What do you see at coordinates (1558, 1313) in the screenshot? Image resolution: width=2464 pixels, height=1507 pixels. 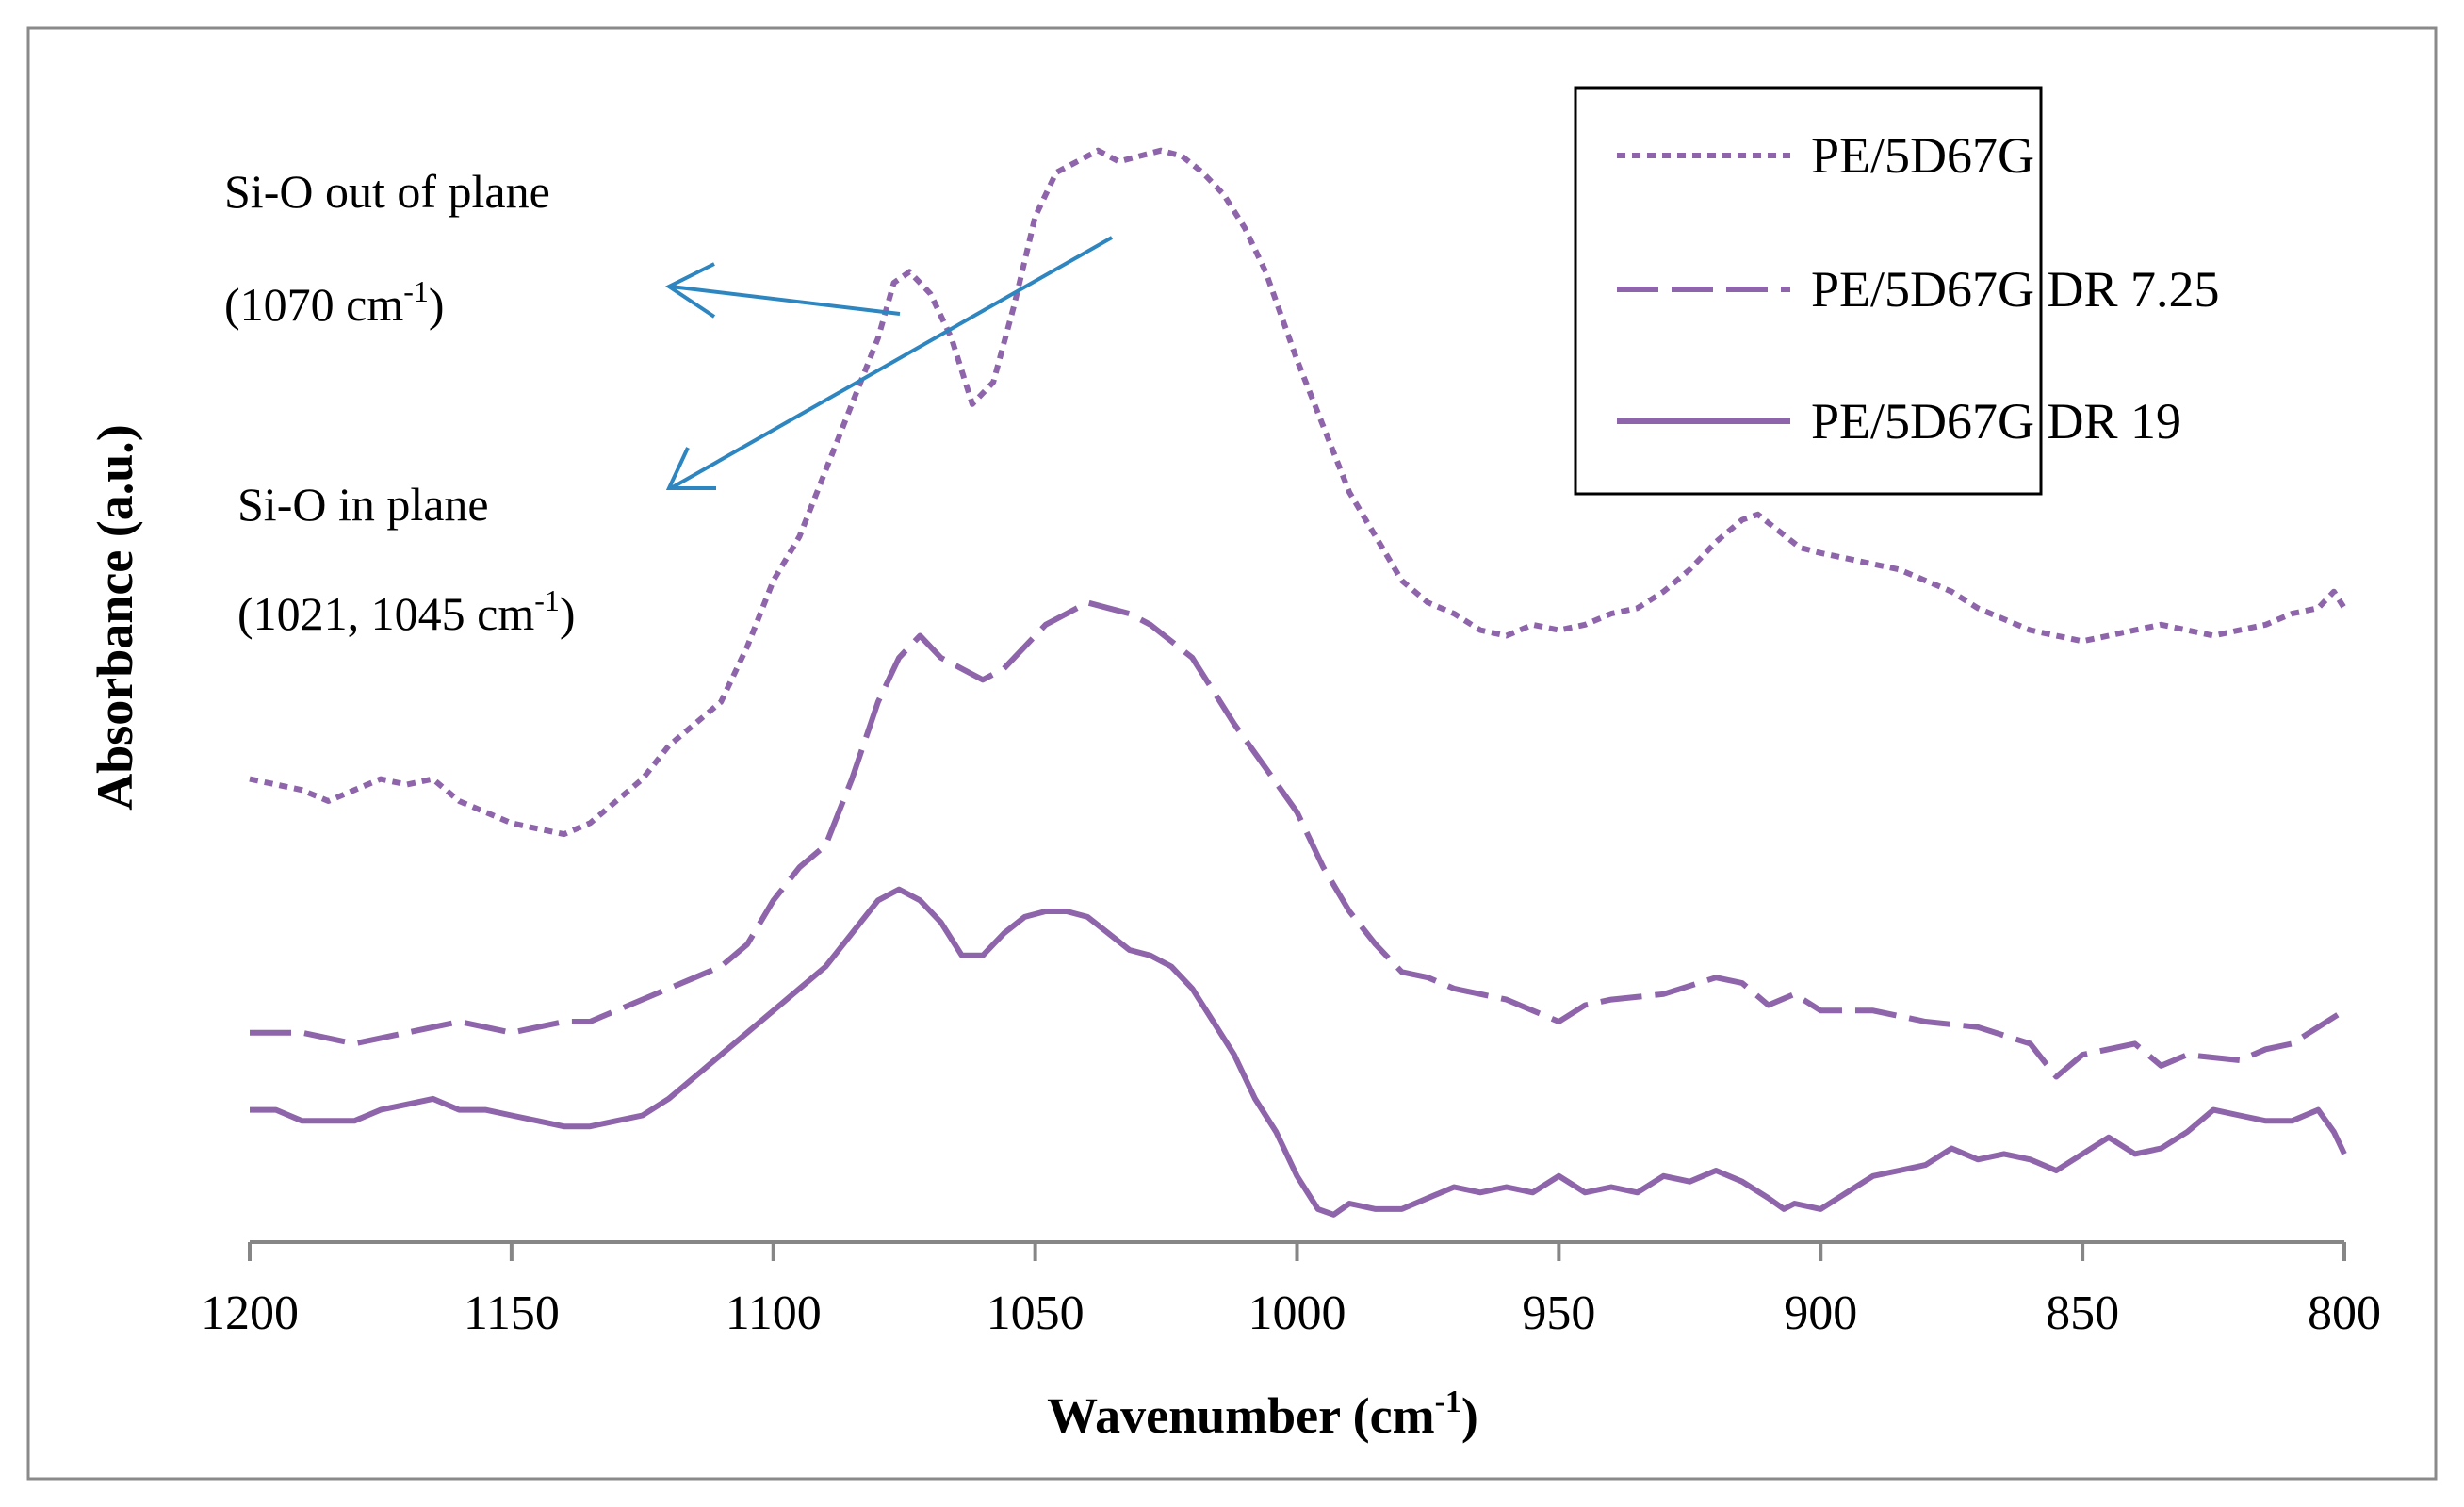 I see `x-tick-label: 950` at bounding box center [1558, 1313].